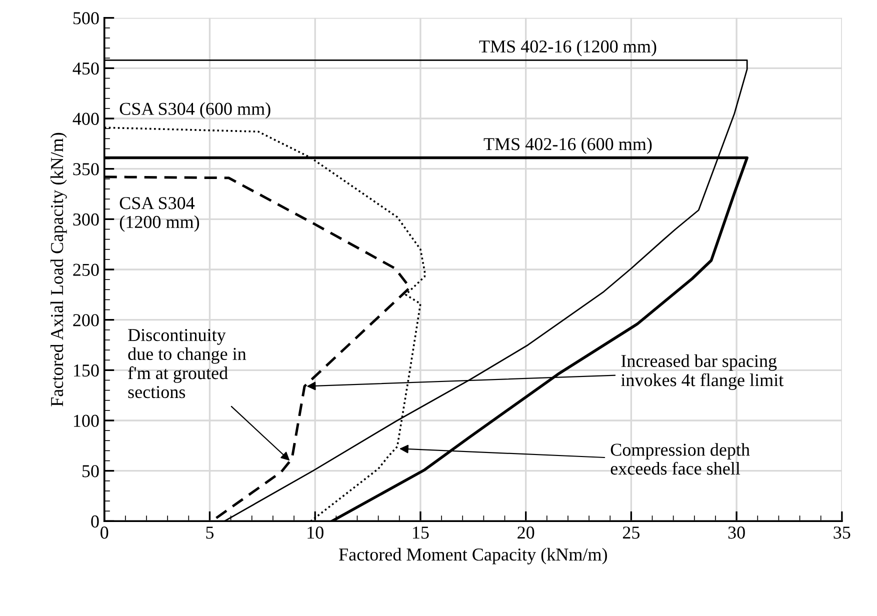  Describe the element at coordinates (58, 269) in the screenshot. I see `y-axis-title: Factored Axial Load Capacity (kN/m)` at that location.